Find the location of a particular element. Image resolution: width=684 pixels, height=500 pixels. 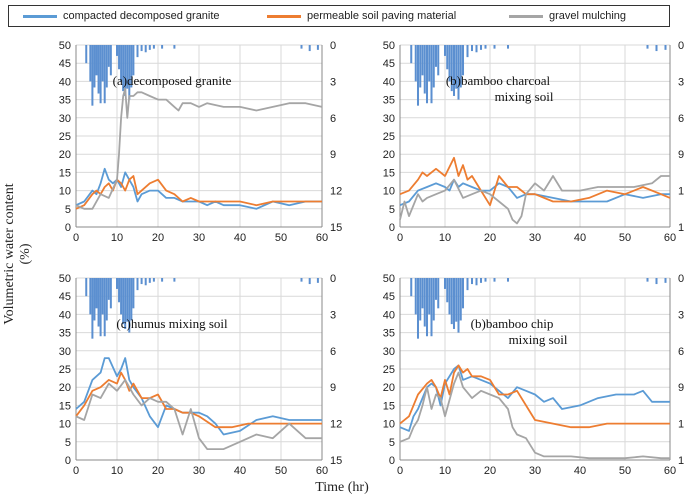

y2-tick-label: 12 is located at coordinates (336, 192).